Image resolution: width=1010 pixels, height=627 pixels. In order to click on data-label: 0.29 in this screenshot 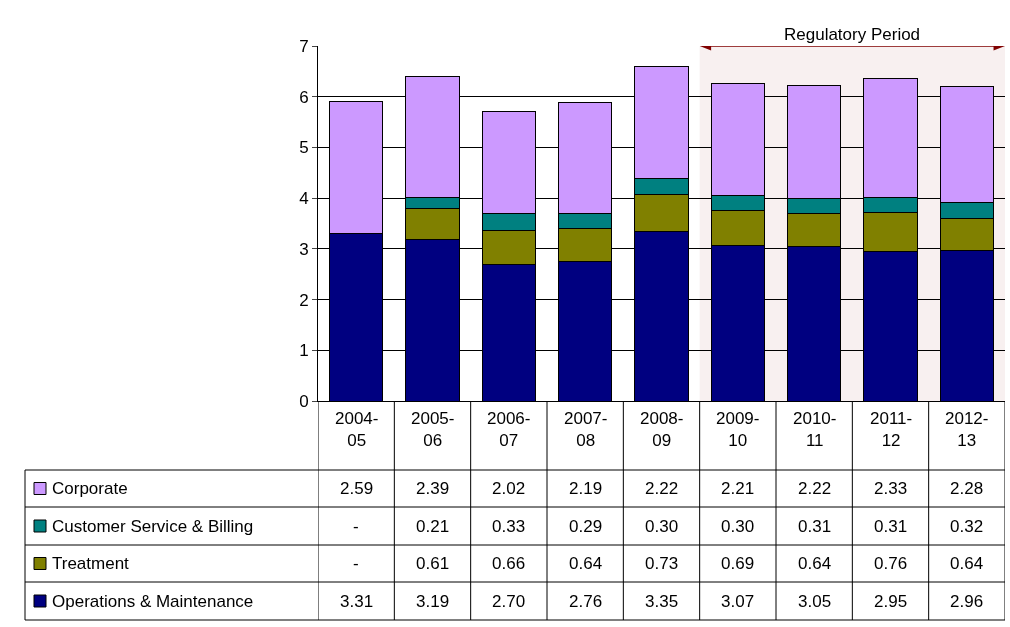, I will do `click(586, 526)`.